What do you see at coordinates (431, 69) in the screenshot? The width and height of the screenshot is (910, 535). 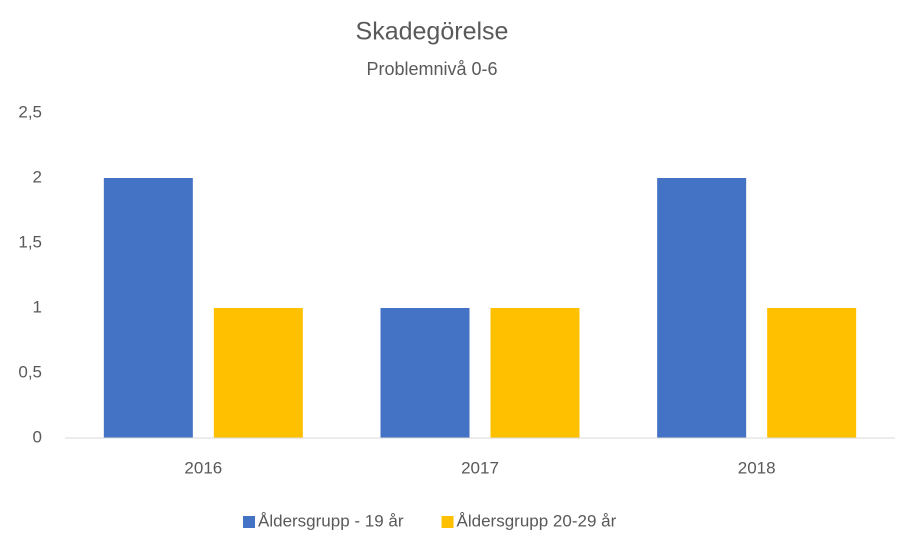 I see `chart-subtitle: Problemnivå 0-6` at bounding box center [431, 69].